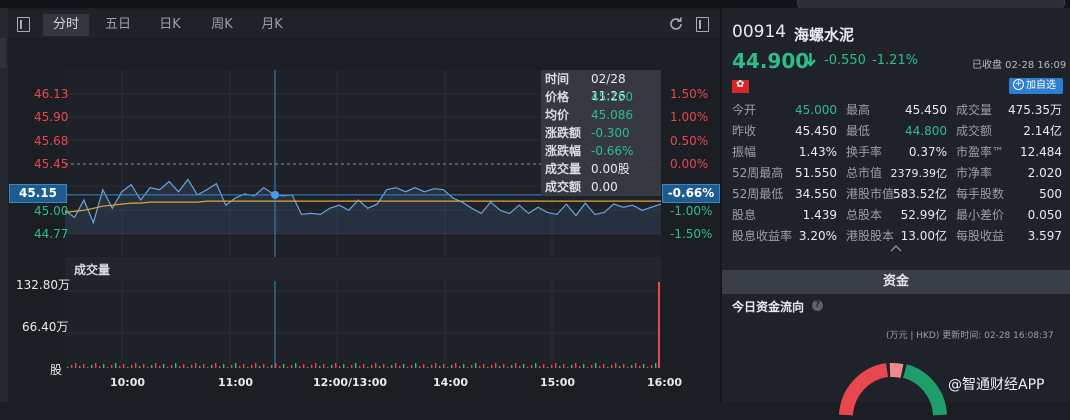 The height and width of the screenshot is (420, 1070). Describe the element at coordinates (535, 4) in the screenshot. I see `top-strip` at that location.